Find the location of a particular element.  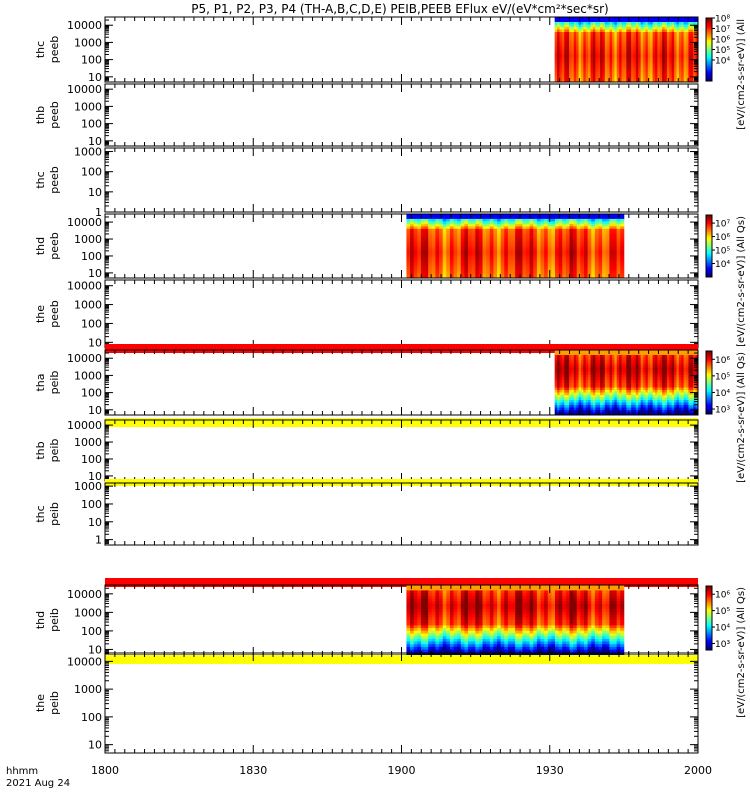

panel-frame is located at coordinates (401, 115).